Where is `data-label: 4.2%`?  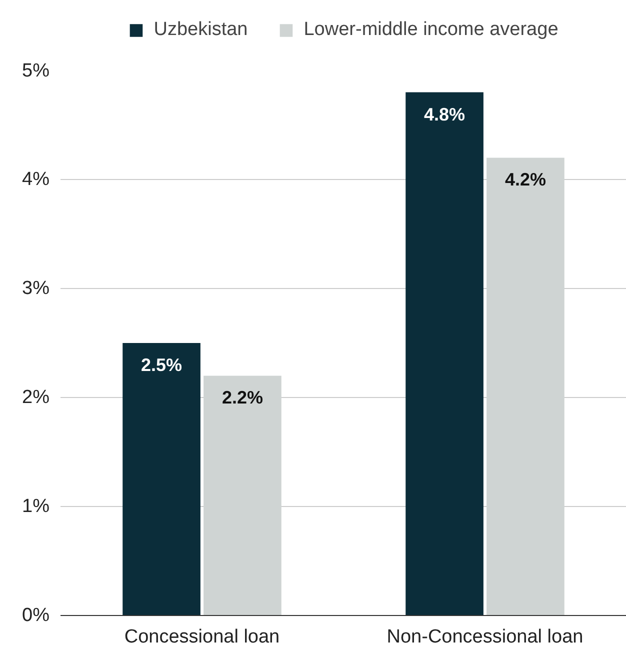
data-label: 4.2% is located at coordinates (525, 180).